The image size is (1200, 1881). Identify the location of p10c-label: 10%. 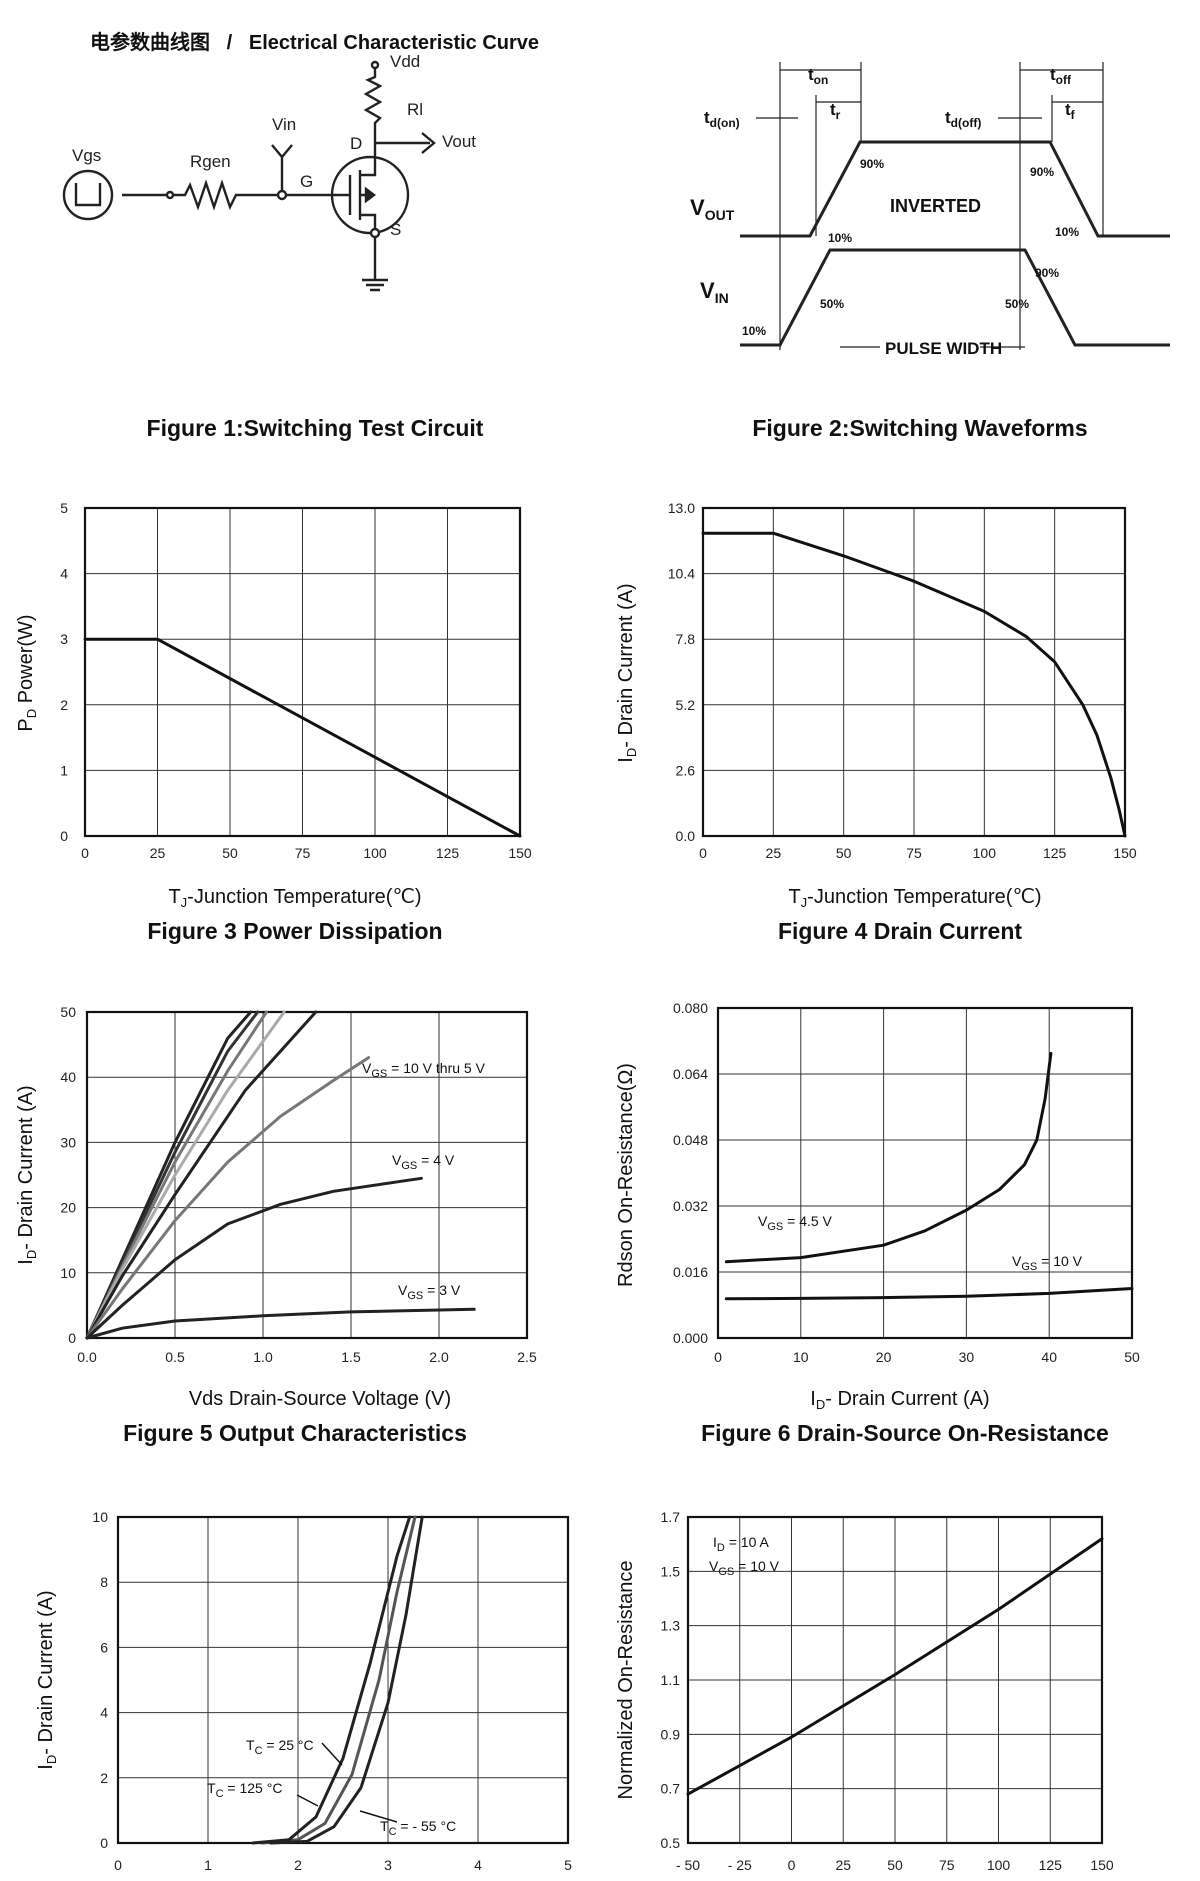
(754, 331).